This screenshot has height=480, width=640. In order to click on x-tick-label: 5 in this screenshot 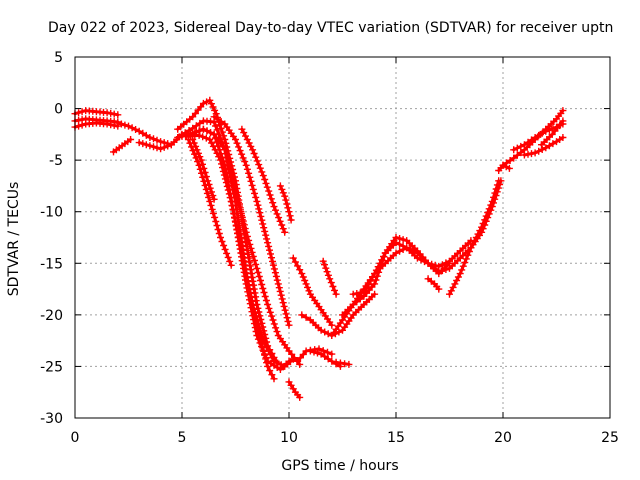, I will do `click(182, 438)`.